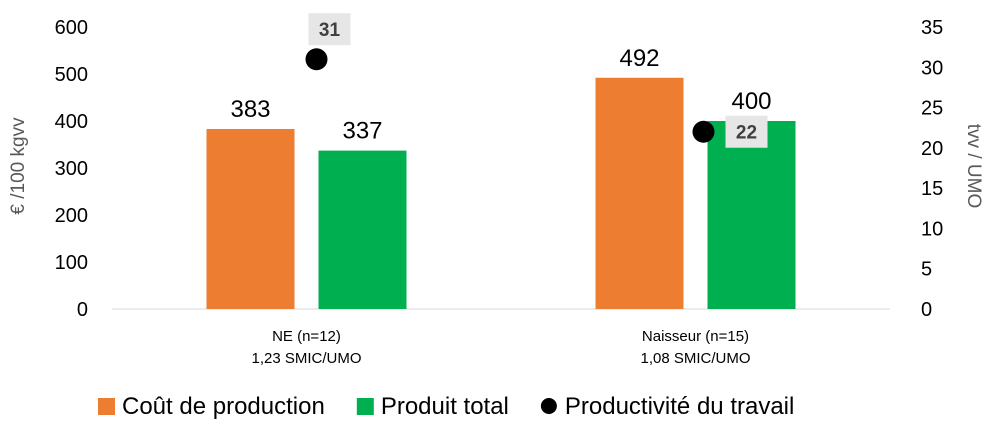 This screenshot has height=430, width=987. I want to click on y2-tick-label: 25, so click(932, 109).